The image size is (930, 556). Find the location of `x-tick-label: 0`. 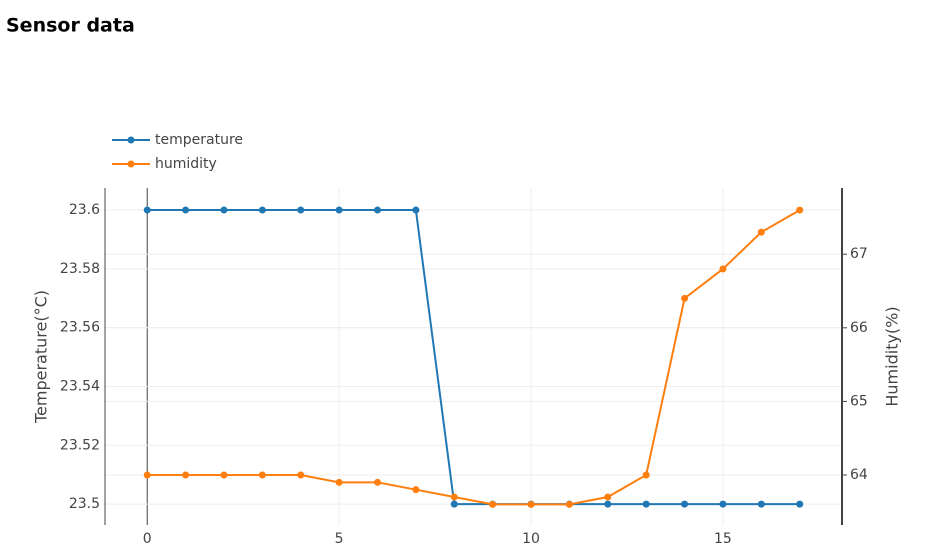

x-tick-label: 0 is located at coordinates (147, 539).